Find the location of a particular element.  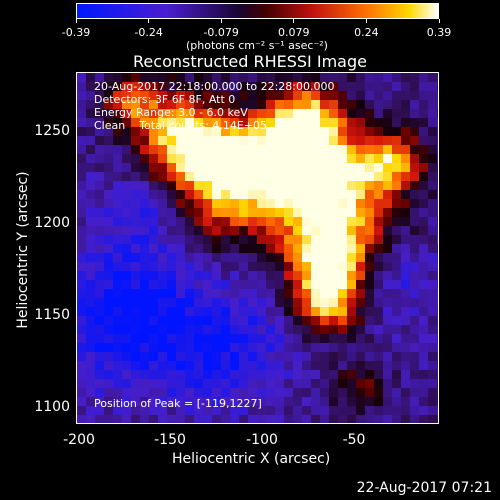

colorbar-tick-label: 0.079 is located at coordinates (294, 32).